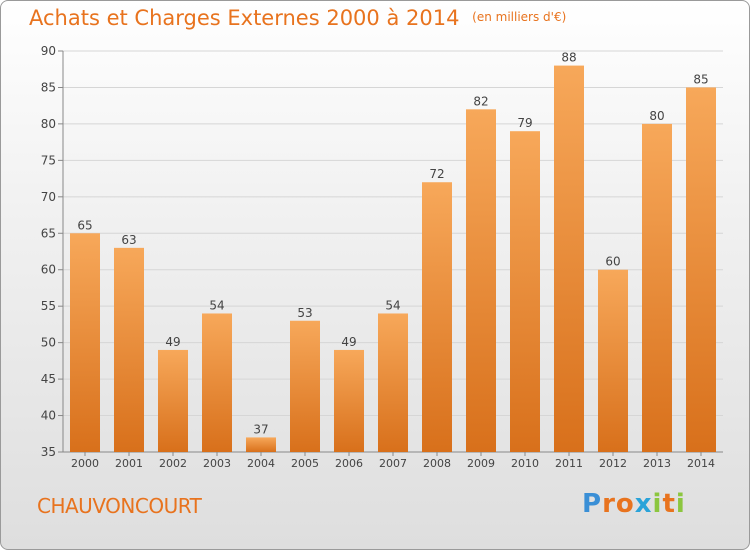 The width and height of the screenshot is (750, 550). I want to click on y-tick-label: 55, so click(48, 306).